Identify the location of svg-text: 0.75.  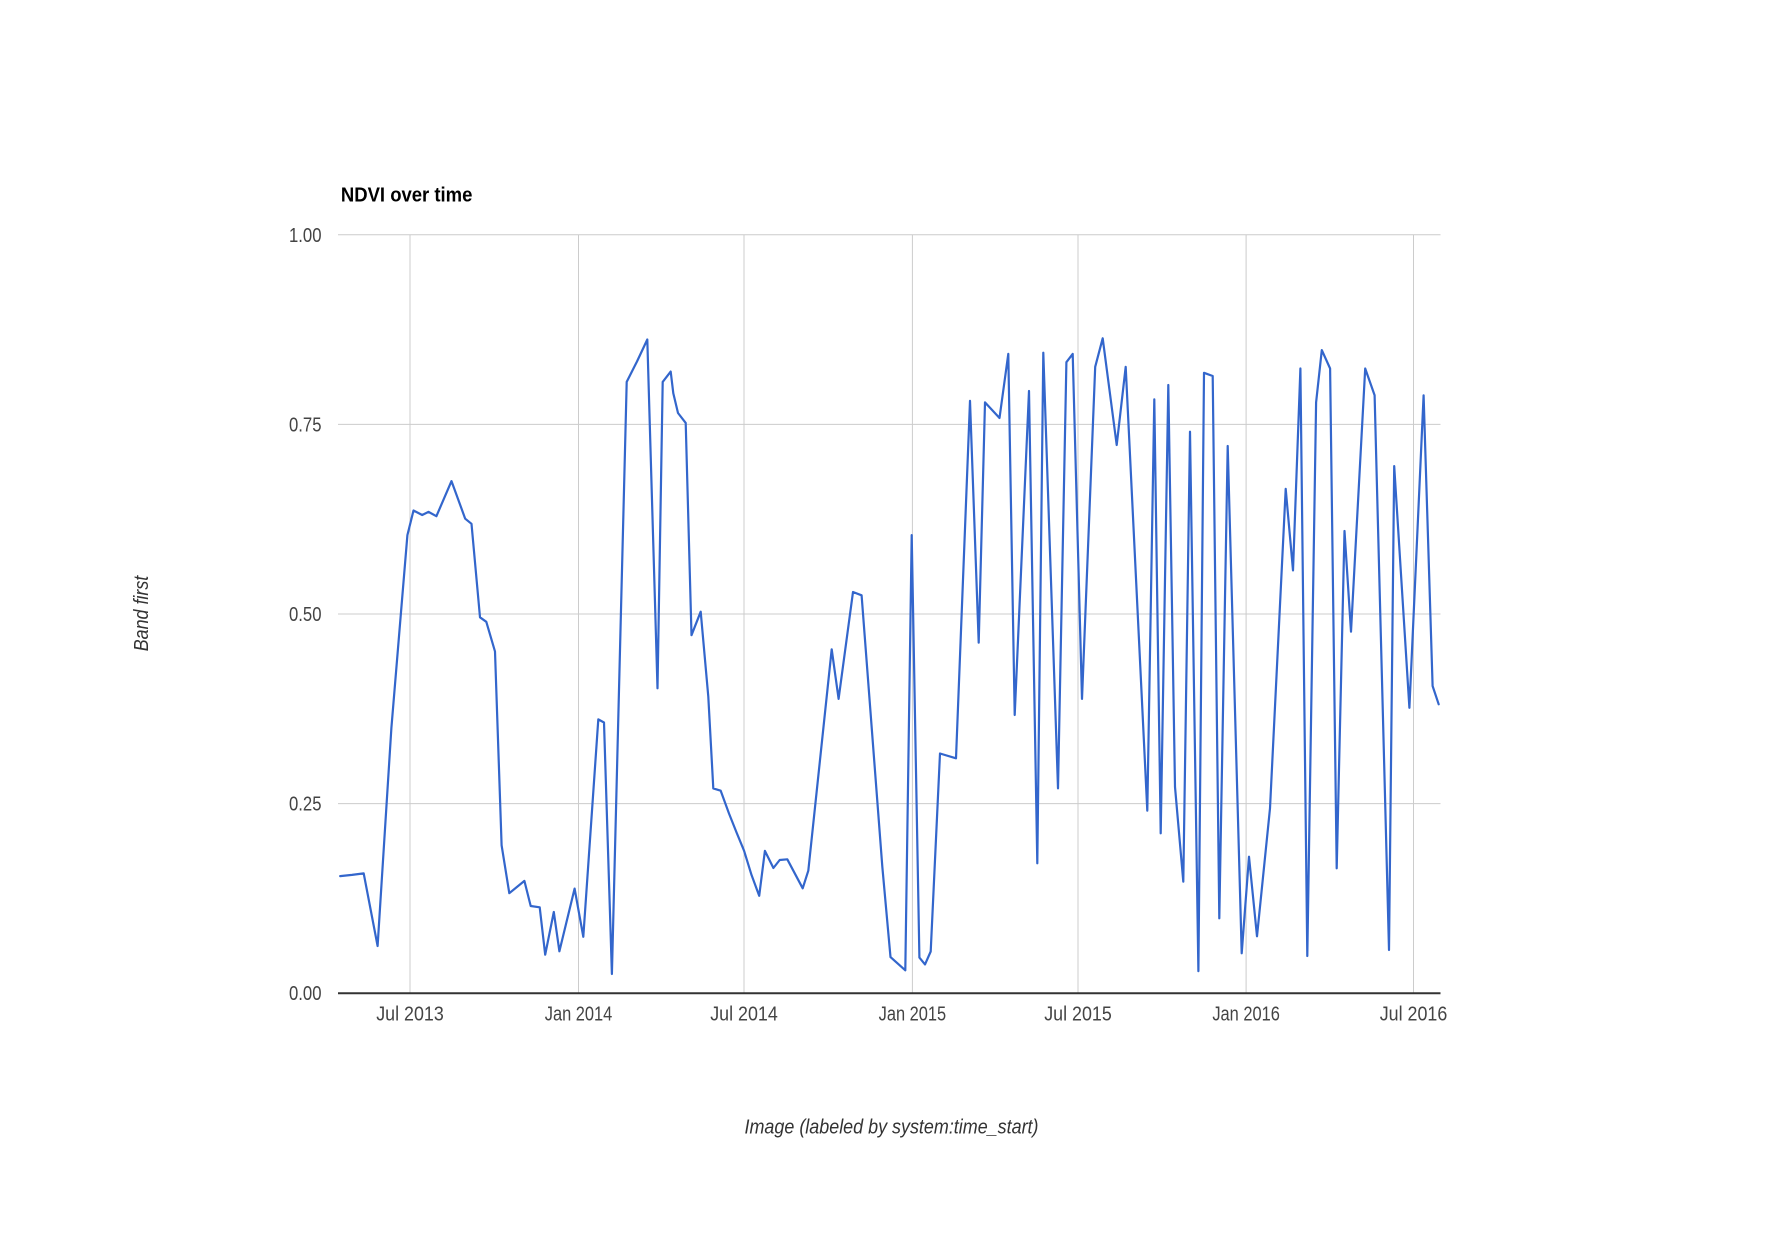
(305, 425).